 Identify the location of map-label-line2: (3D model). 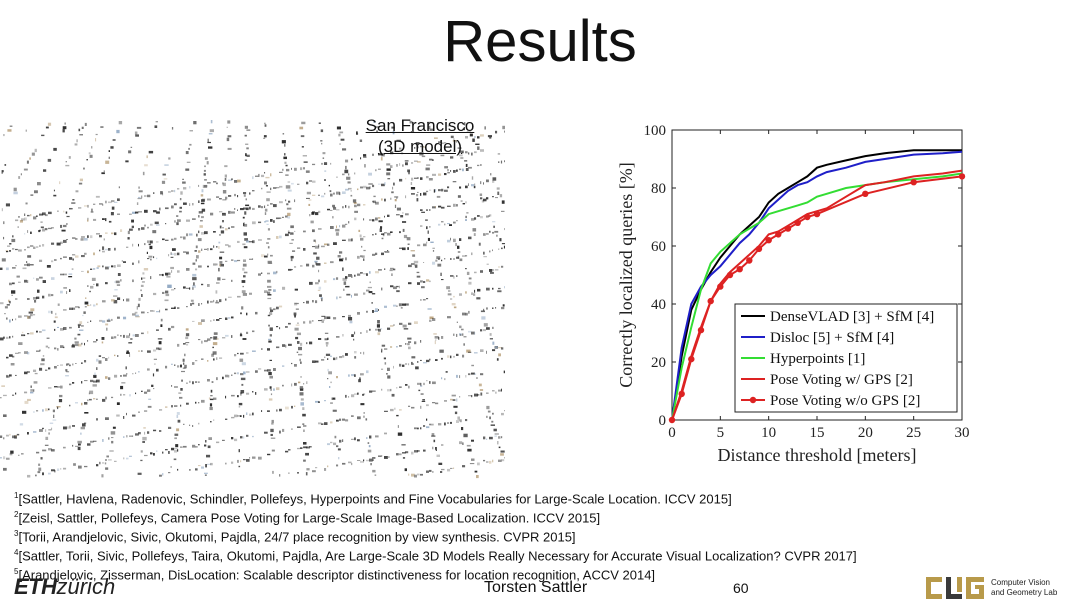
(420, 146).